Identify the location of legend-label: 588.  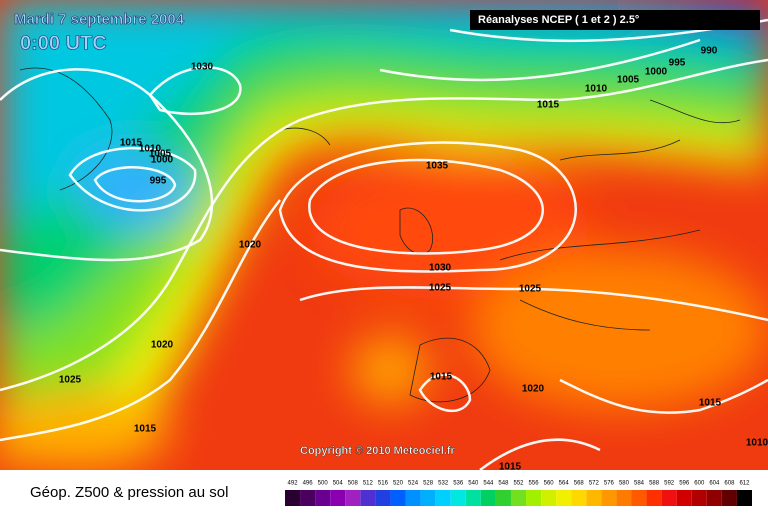
(654, 484).